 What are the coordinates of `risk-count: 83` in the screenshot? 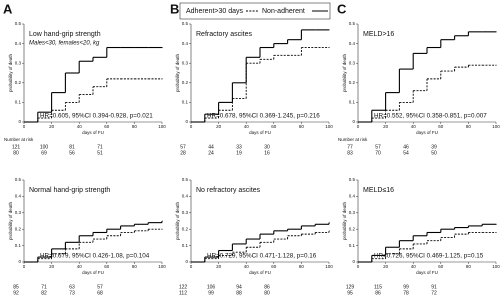 It's located at (350, 153).